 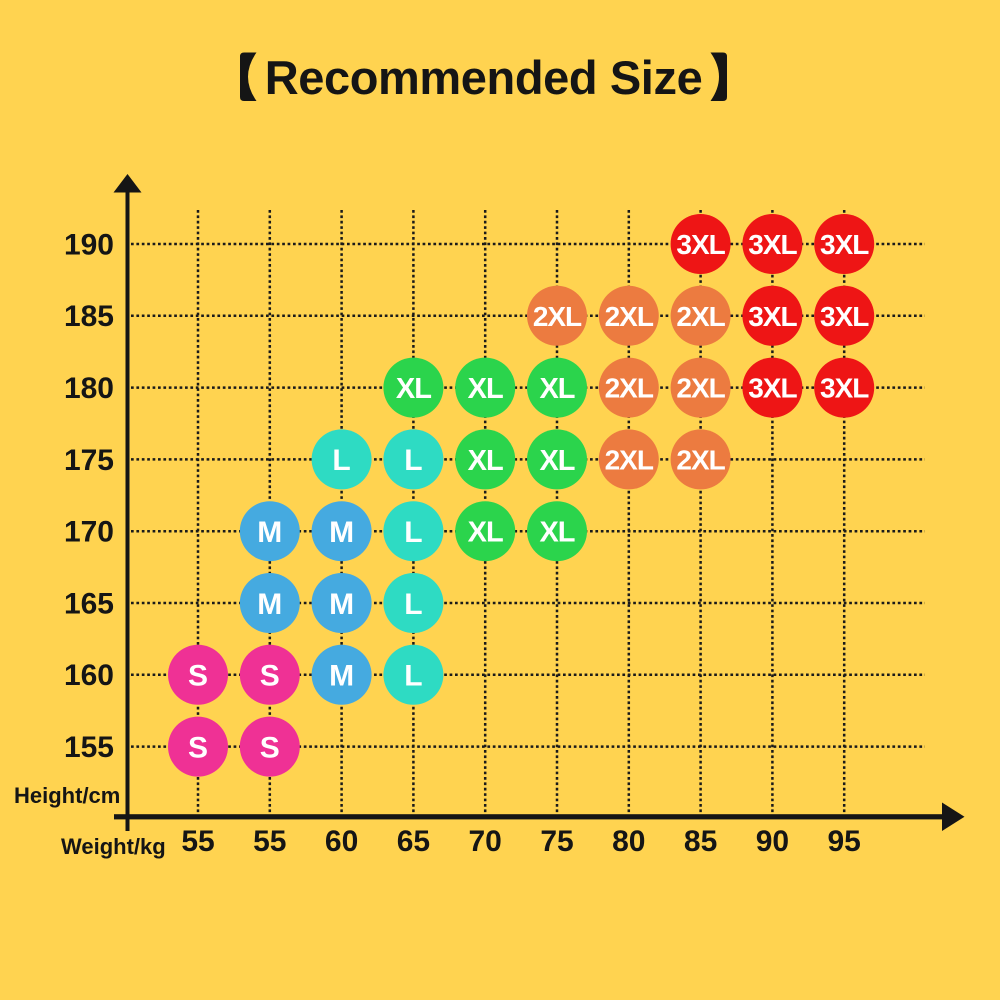 I want to click on svg-text: 70, so click(x=485, y=841).